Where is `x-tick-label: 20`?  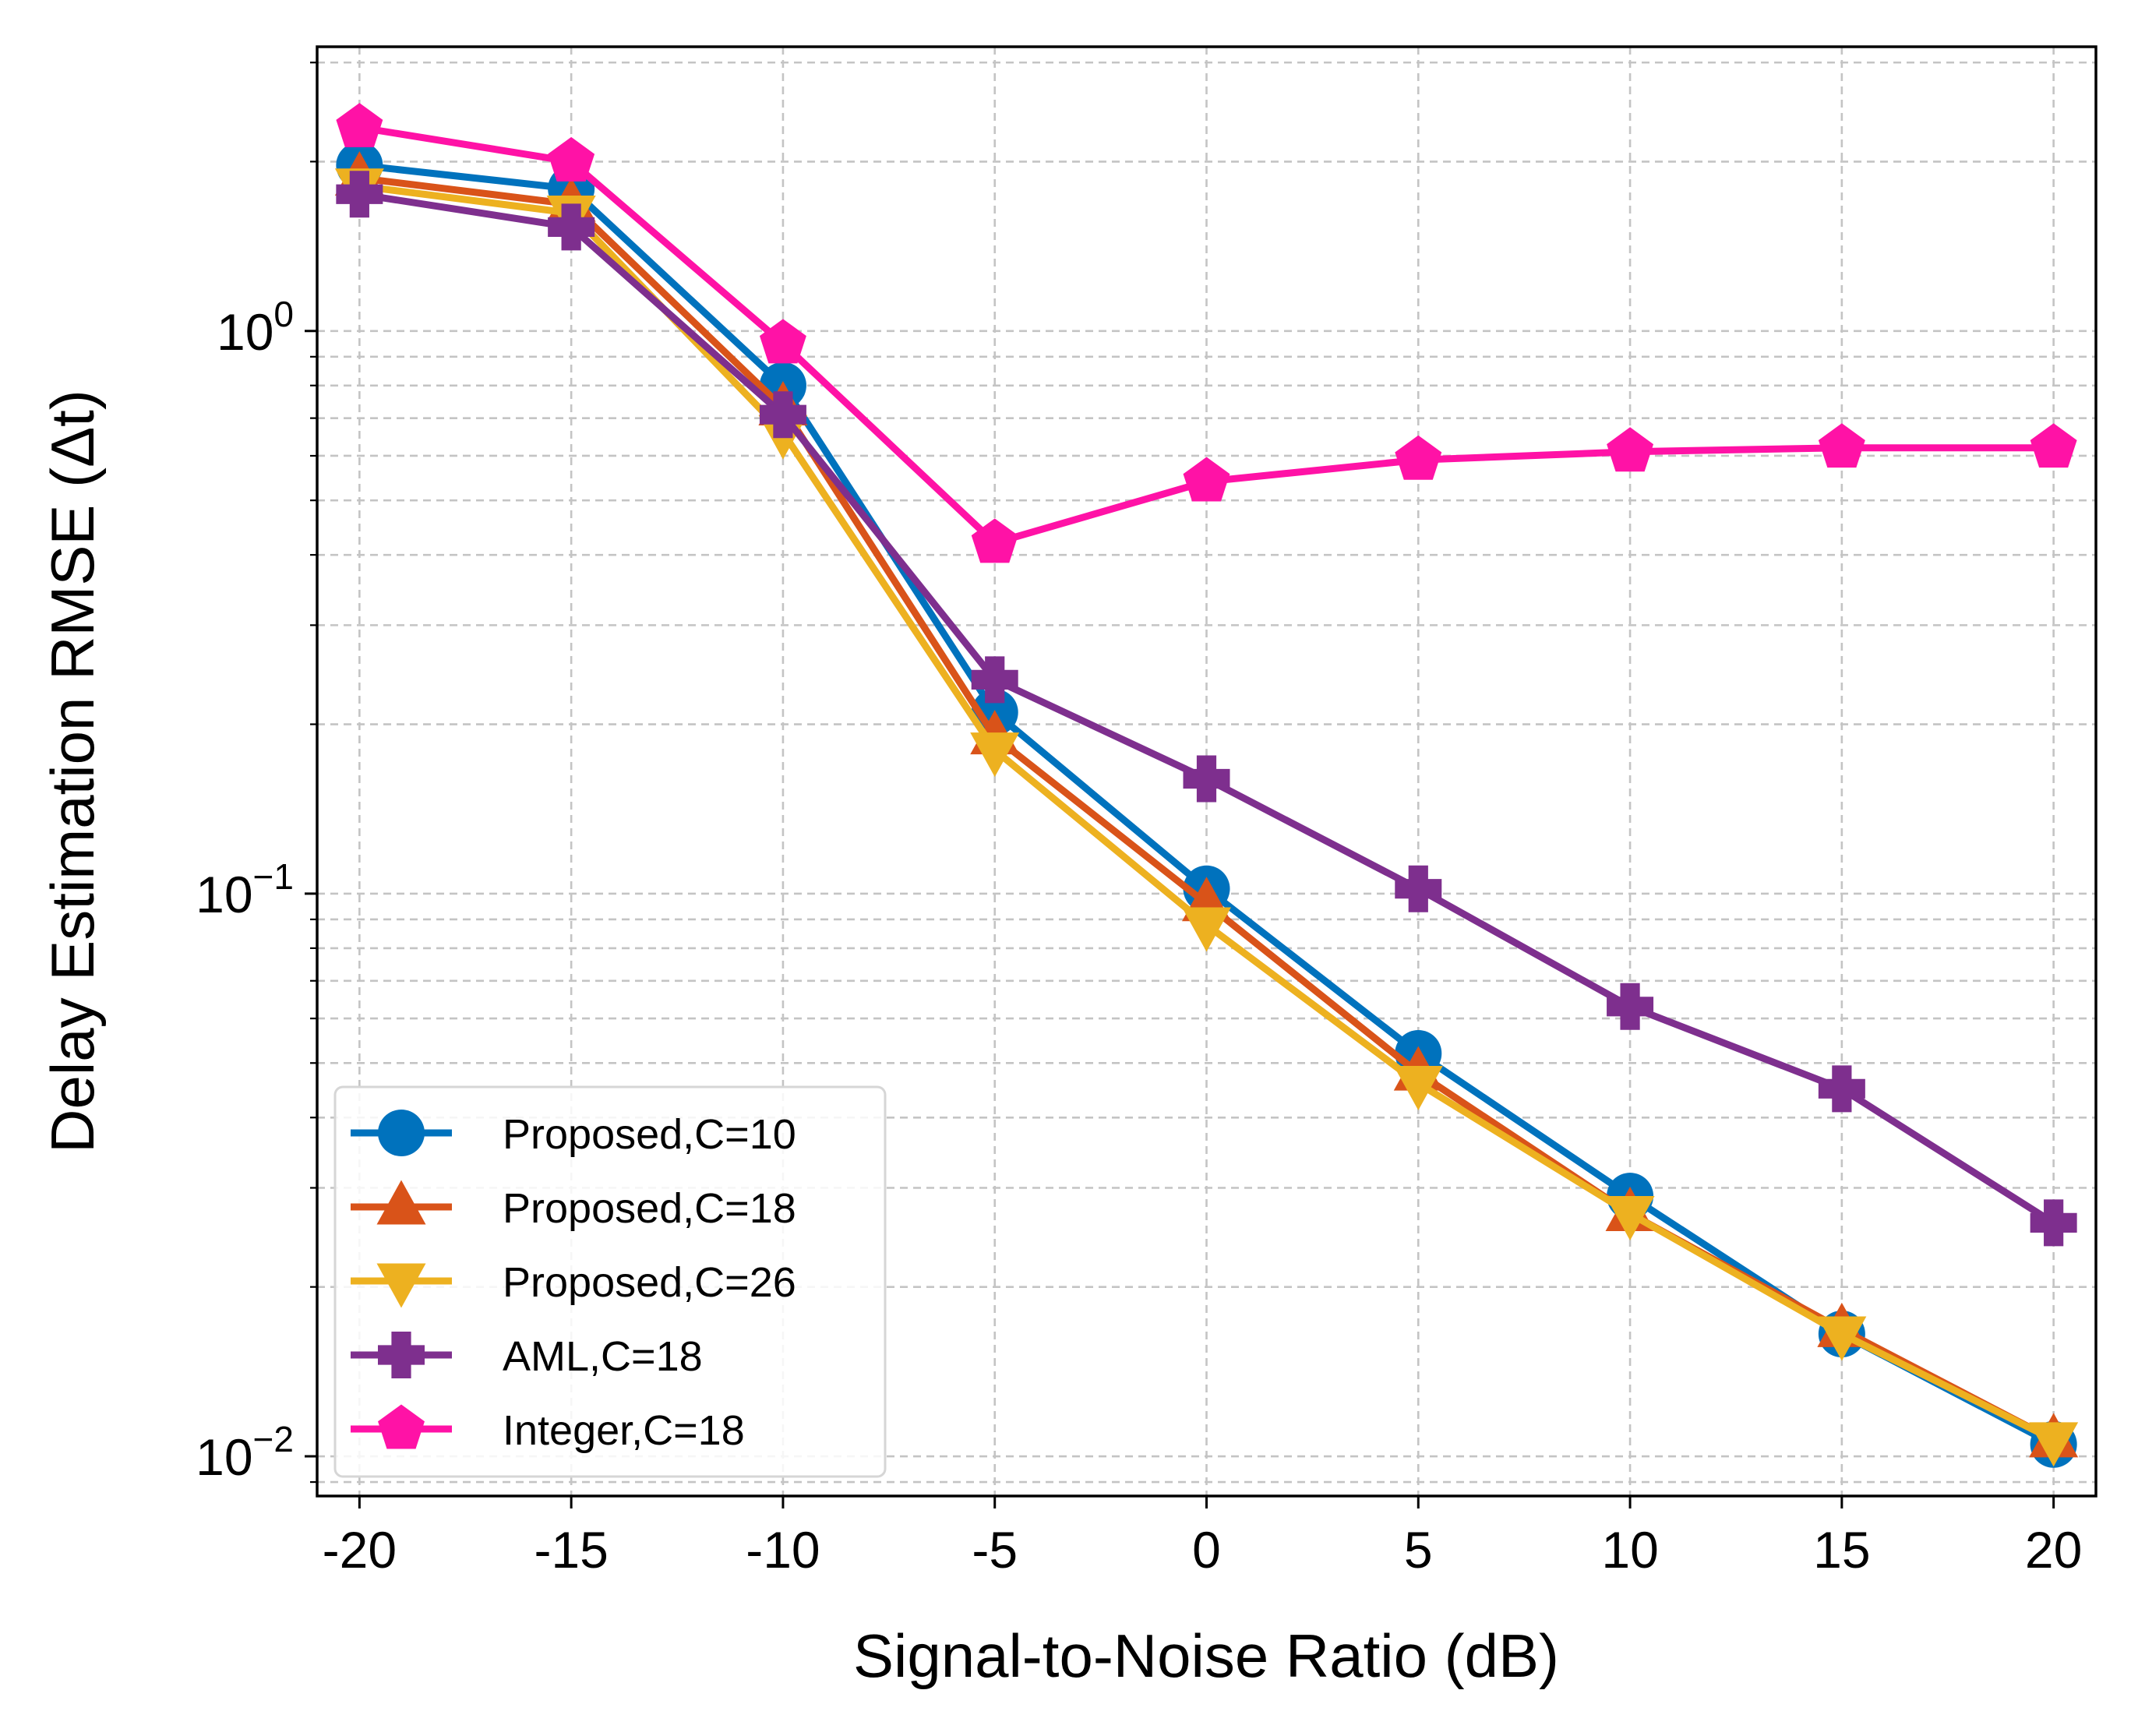 x-tick-label: 20 is located at coordinates (2053, 1550).